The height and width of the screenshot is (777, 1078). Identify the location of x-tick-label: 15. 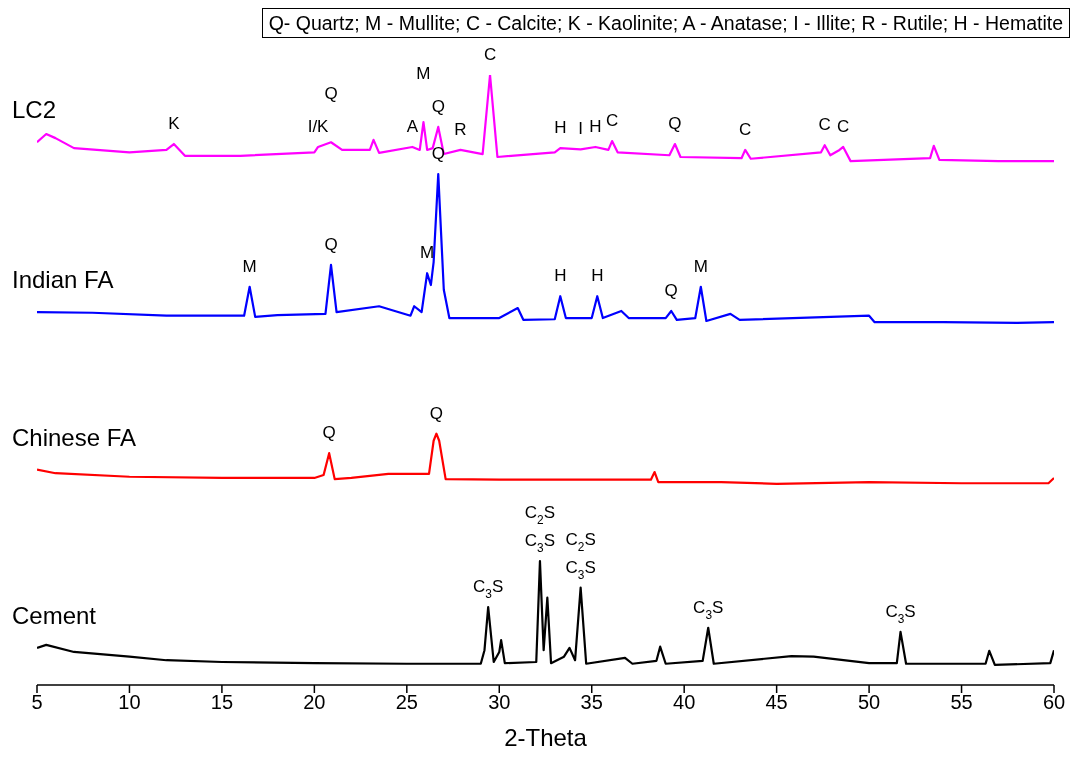
(222, 702).